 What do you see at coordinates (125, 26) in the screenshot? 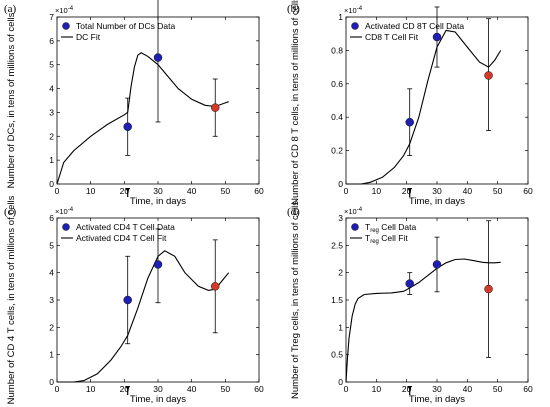
I see `legend-entry-data: Total Number of DCs Data` at bounding box center [125, 26].